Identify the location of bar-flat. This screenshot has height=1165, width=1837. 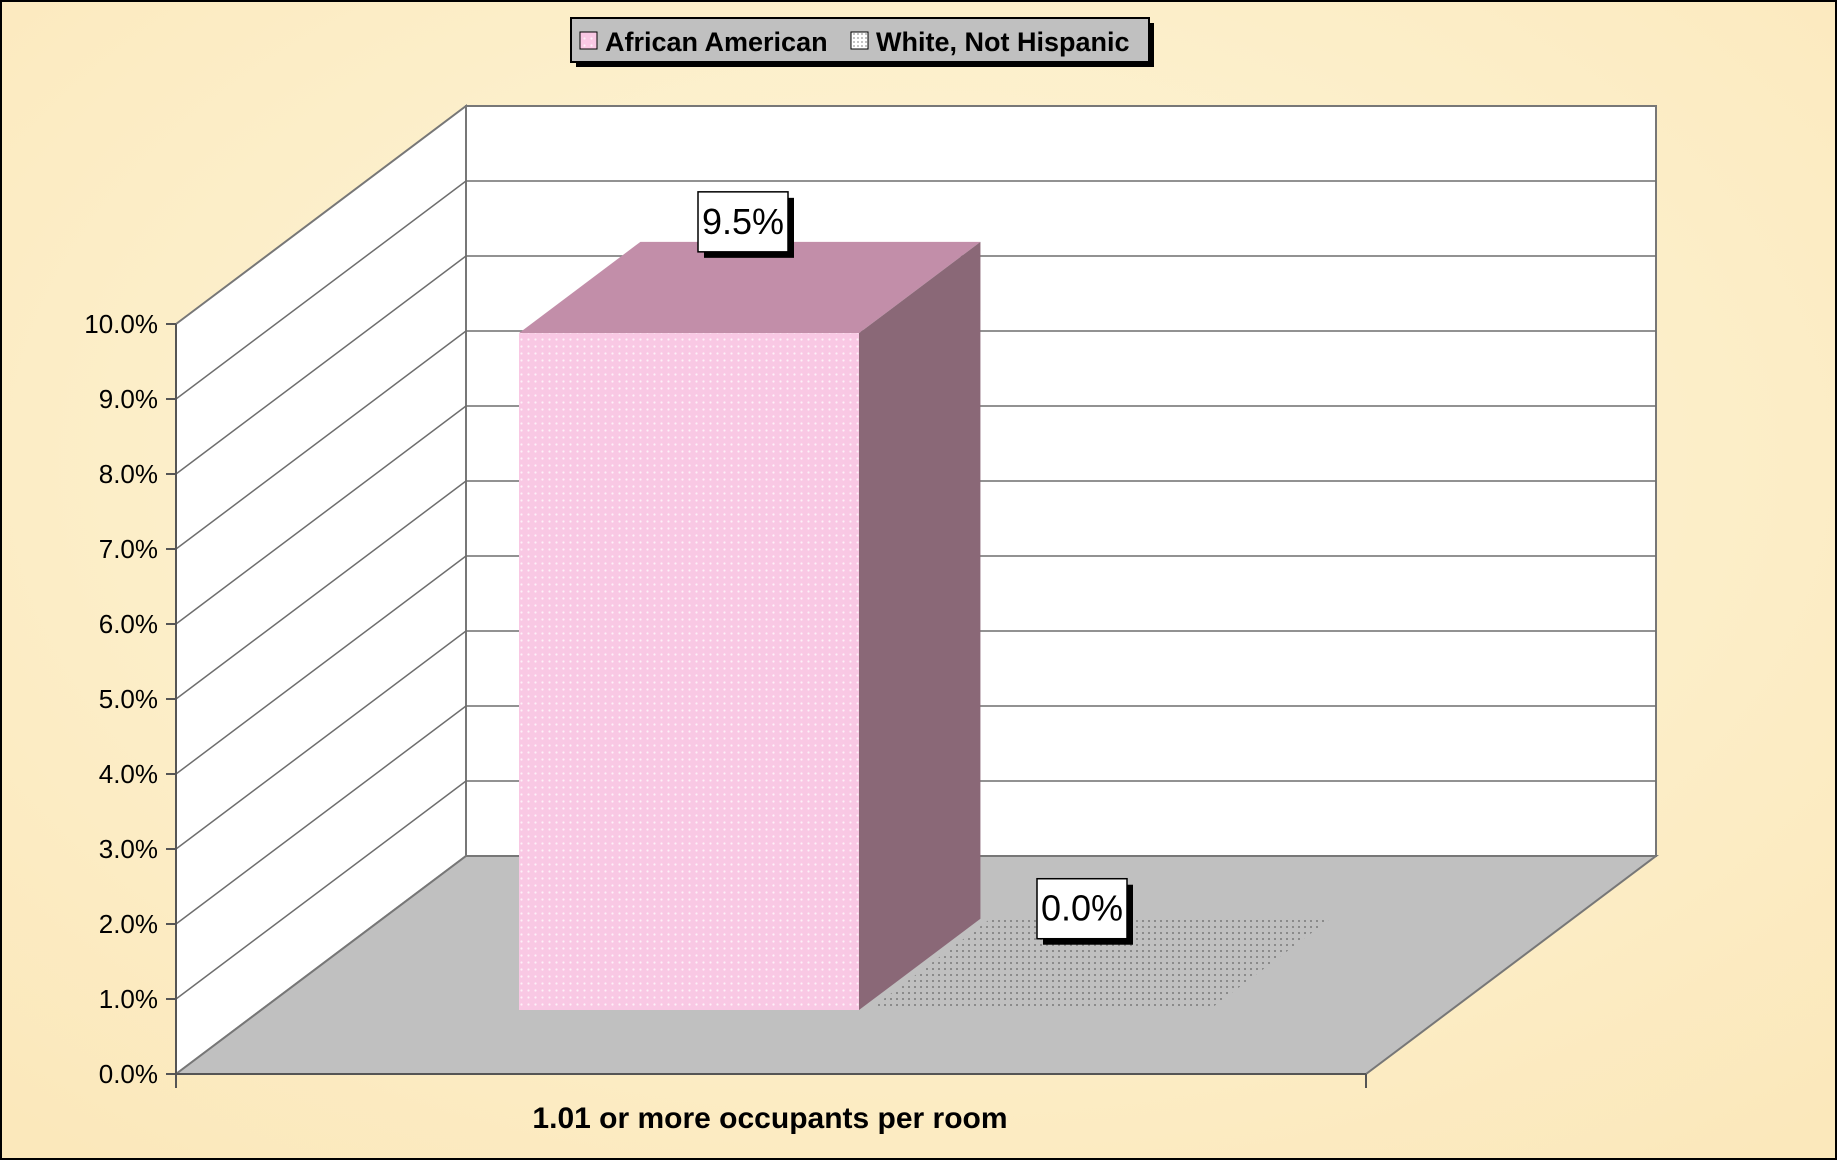
(1100, 964).